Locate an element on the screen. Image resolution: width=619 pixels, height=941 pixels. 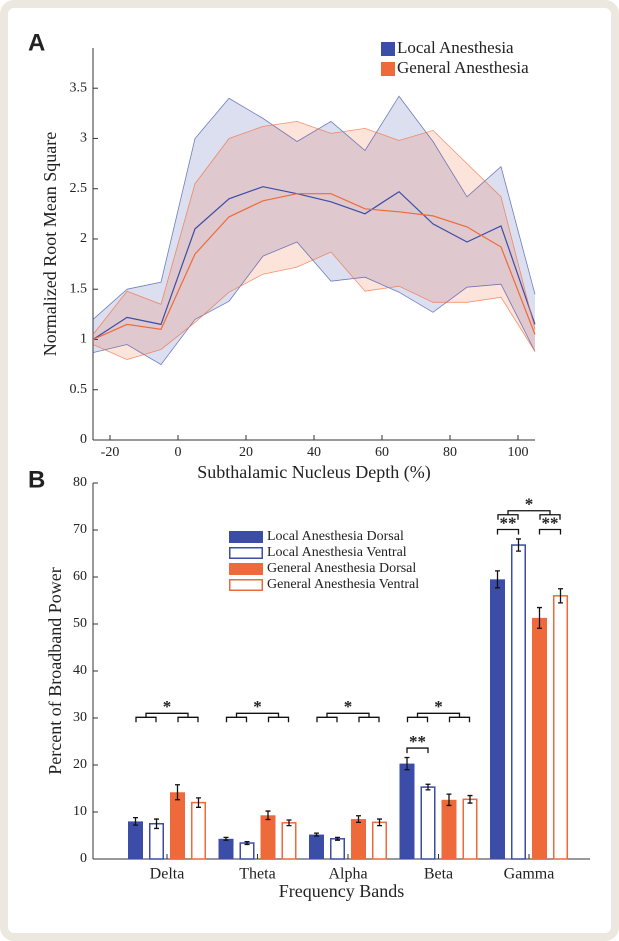
legend-label: General Anesthesia Ventral is located at coordinates (343, 584).